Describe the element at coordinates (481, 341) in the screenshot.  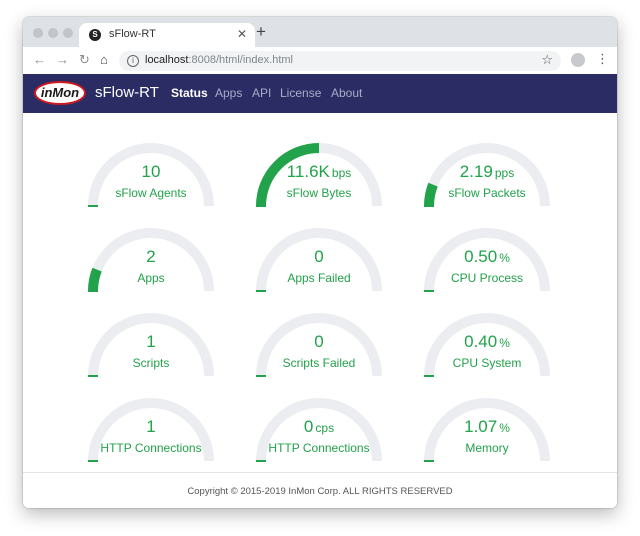
I see `gauge-number: 0.40` at that location.